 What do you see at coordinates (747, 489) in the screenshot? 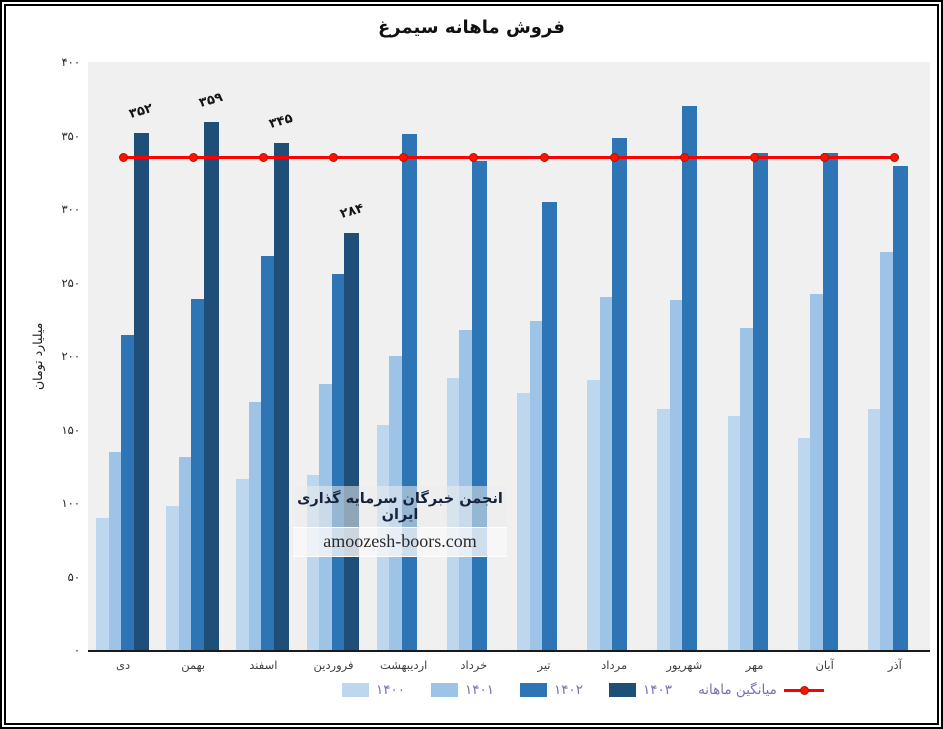
I see `bar-۱۴۰۱-9` at bounding box center [747, 489].